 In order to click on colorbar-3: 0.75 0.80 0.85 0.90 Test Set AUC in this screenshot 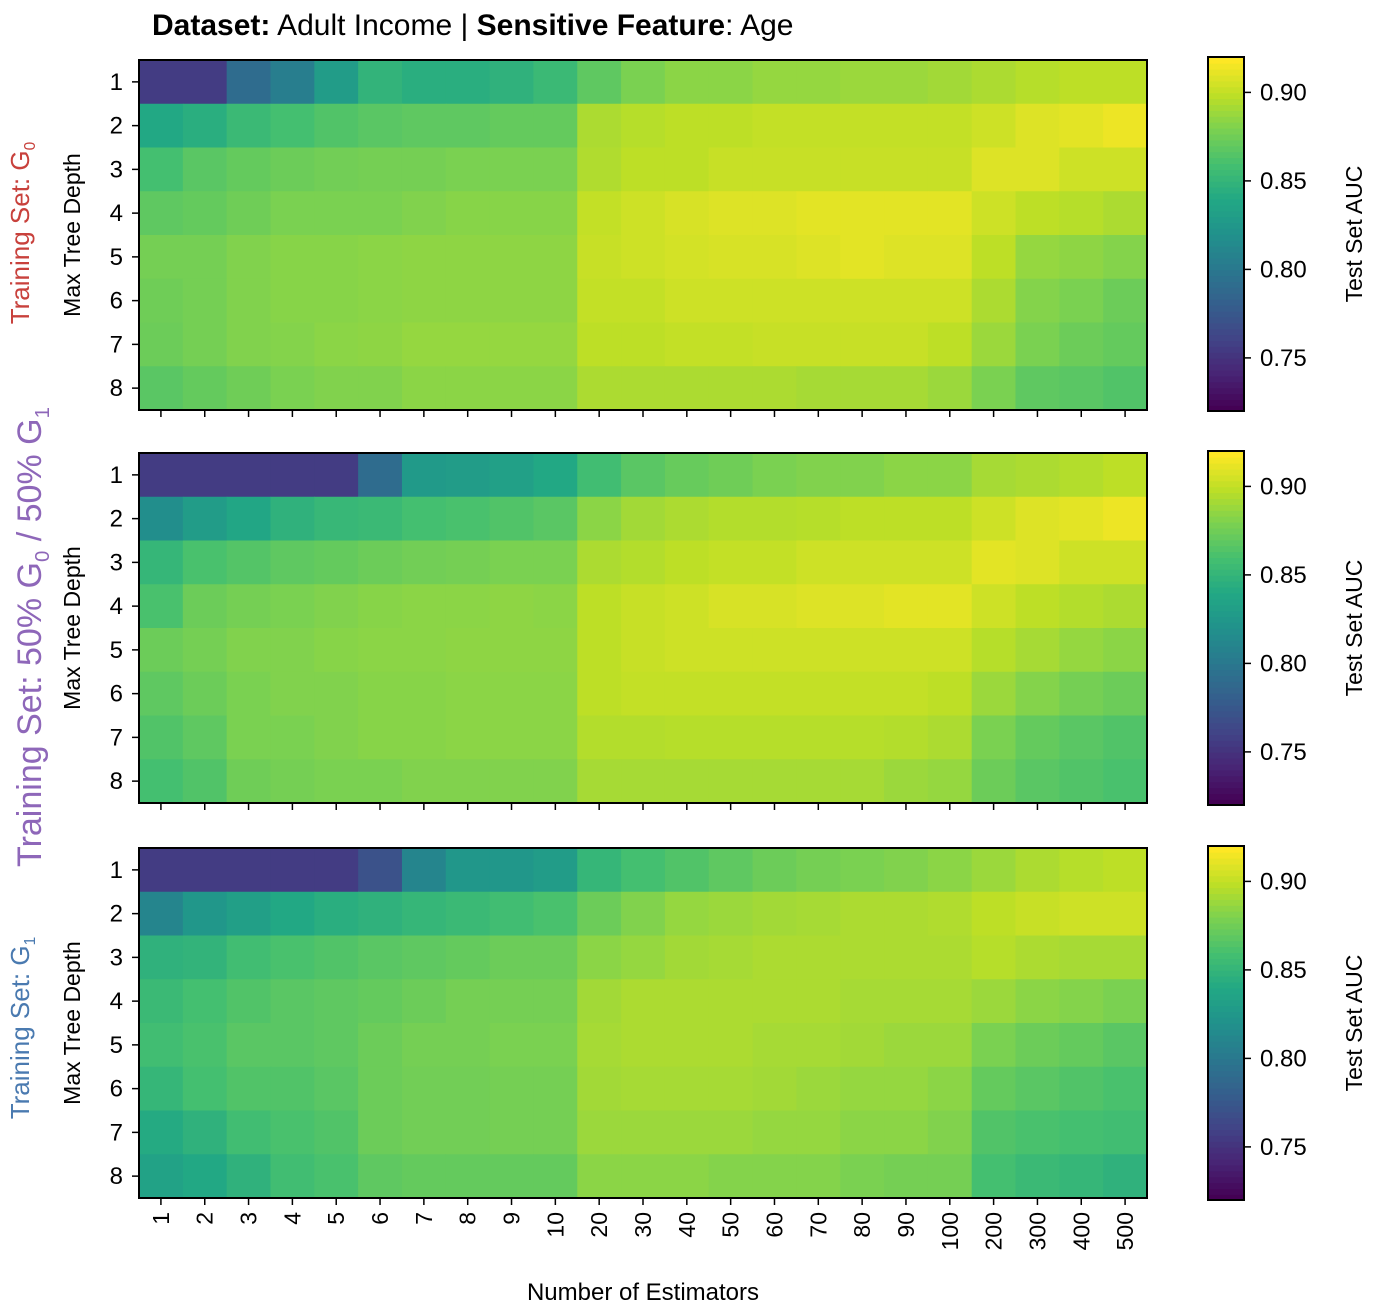, I will do `click(1287, 1023)`.